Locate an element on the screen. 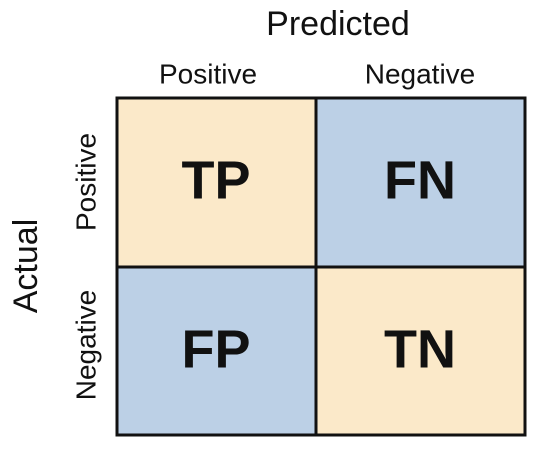 This screenshot has width=550, height=450. column-label: Negative is located at coordinates (420, 73).